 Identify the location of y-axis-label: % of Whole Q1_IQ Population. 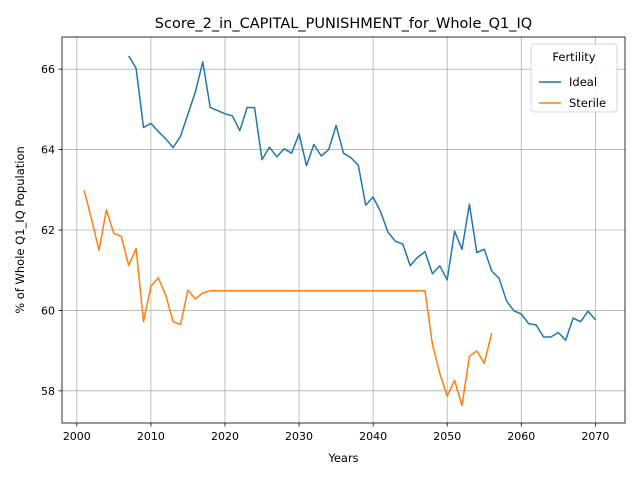
(20, 230).